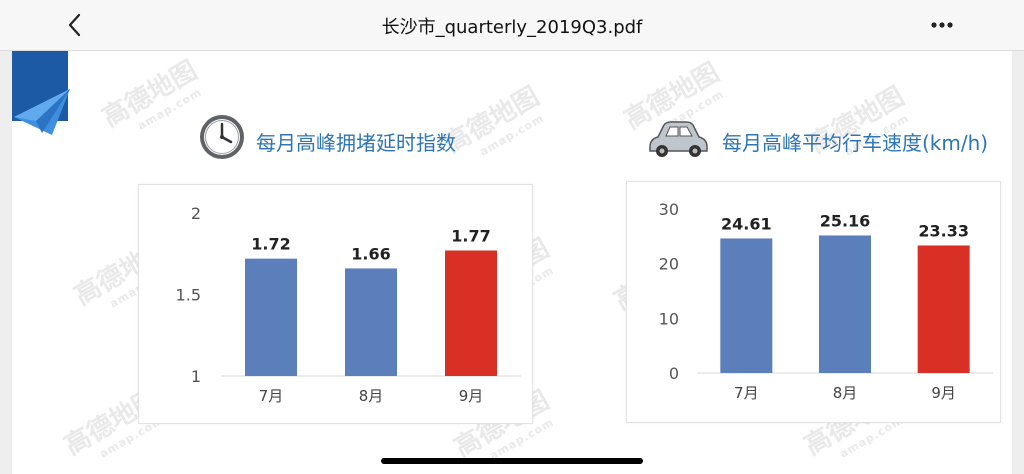 The width and height of the screenshot is (1024, 474). What do you see at coordinates (356, 143) in the screenshot?
I see `chart-title: 每月高峰拥堵延时指数` at bounding box center [356, 143].